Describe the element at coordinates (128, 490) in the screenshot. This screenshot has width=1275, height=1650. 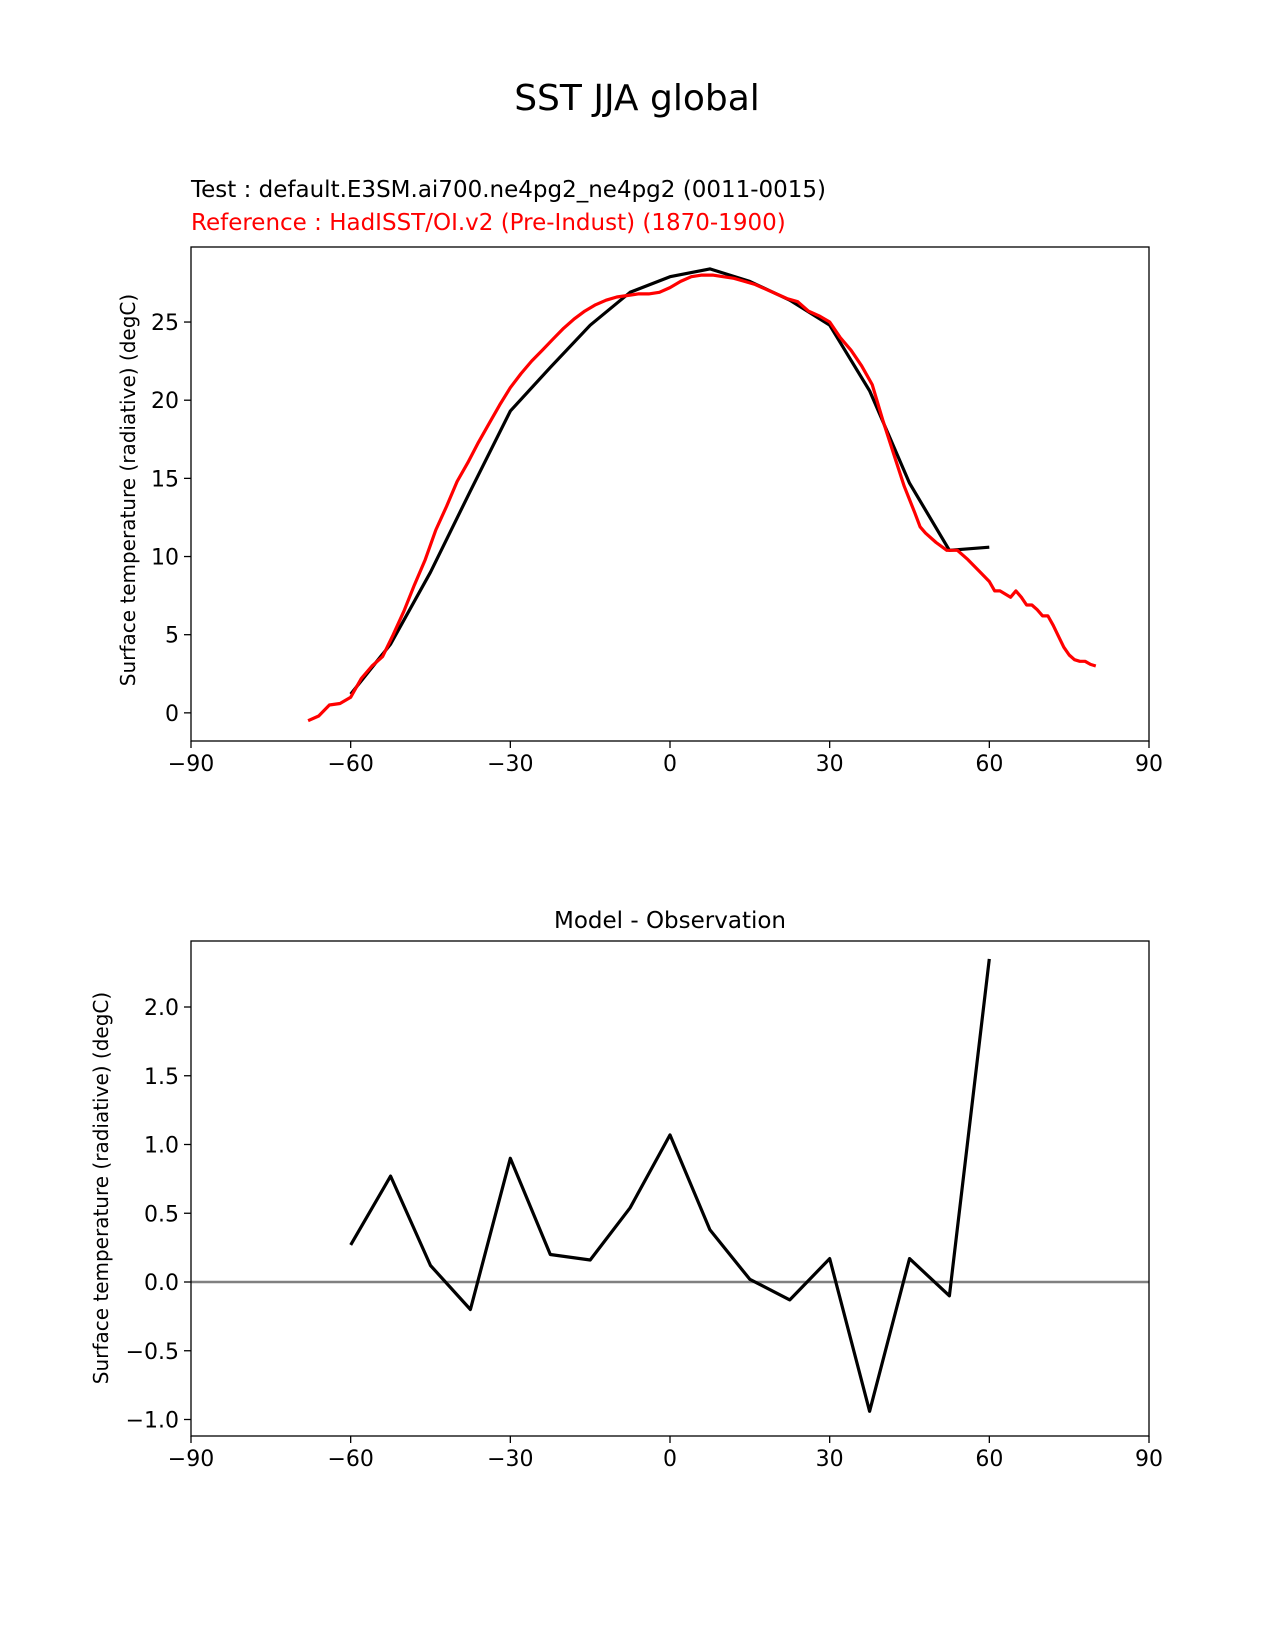
I see `top-y-axis-label: Surface temperature (radiative) (degC)` at that location.